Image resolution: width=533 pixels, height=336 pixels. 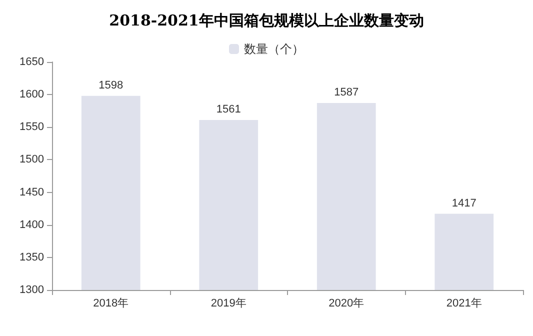 I want to click on y-tick-label: 1550, so click(x=32, y=127).